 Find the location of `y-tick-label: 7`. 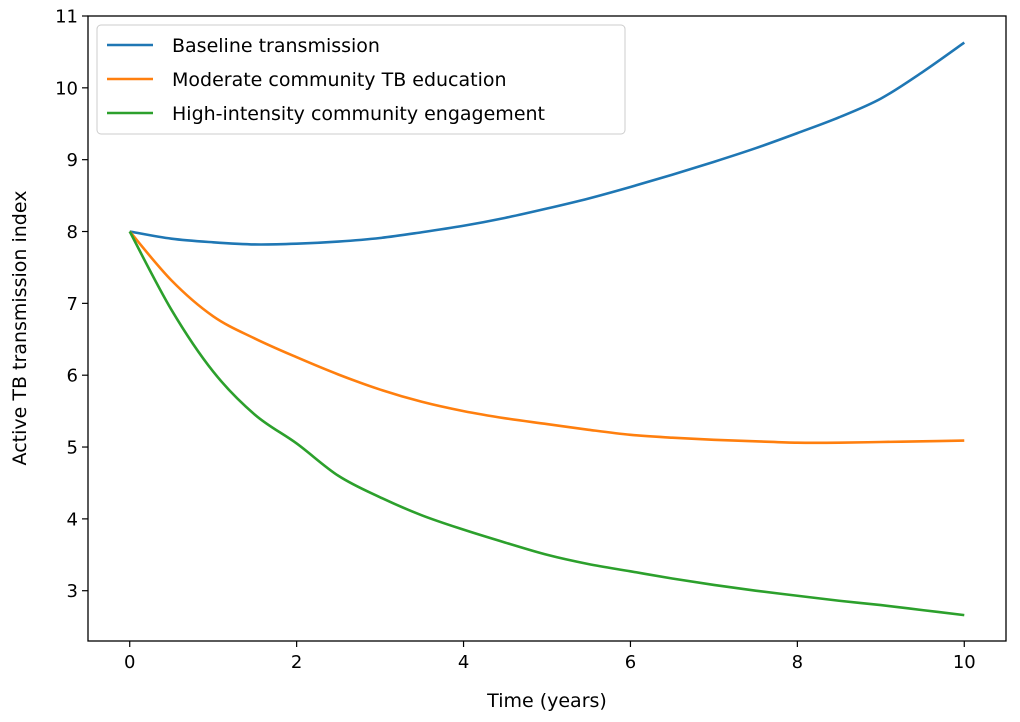

y-tick-label: 7 is located at coordinates (72, 304).